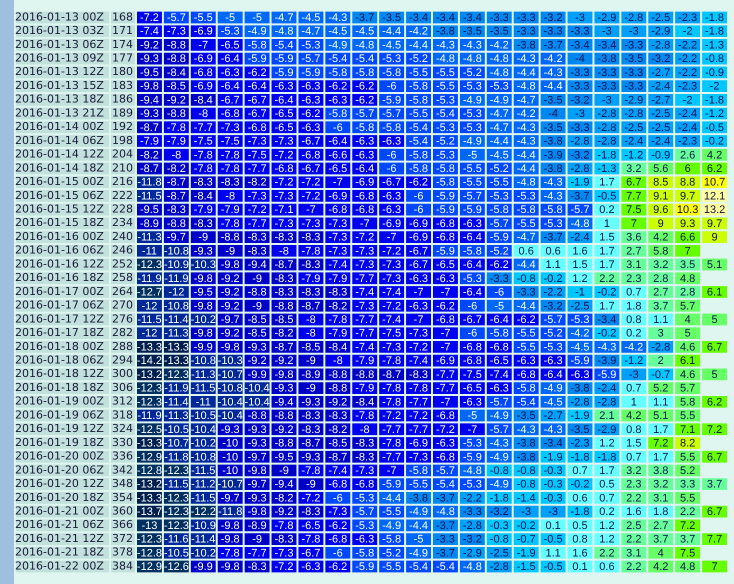 This screenshot has height=584, width=734. Describe the element at coordinates (660, 526) in the screenshot. I see `data-label: 2.7` at that location.